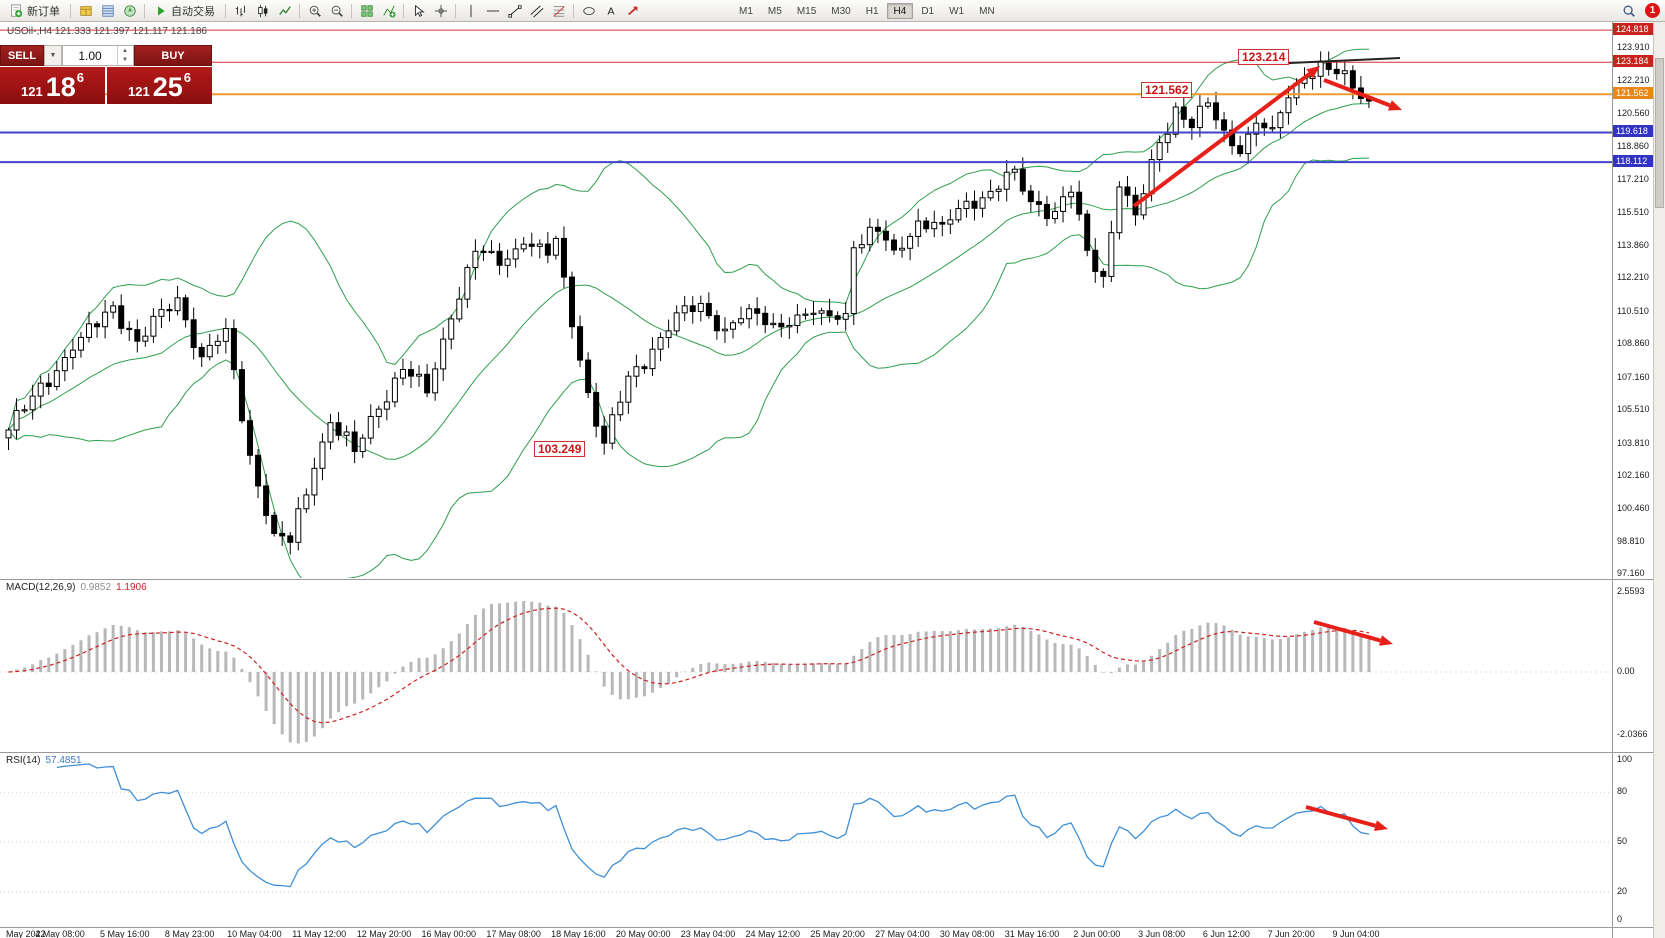  What do you see at coordinates (806, 96) in the screenshot?
I see `horizontal-level-lines` at bounding box center [806, 96].